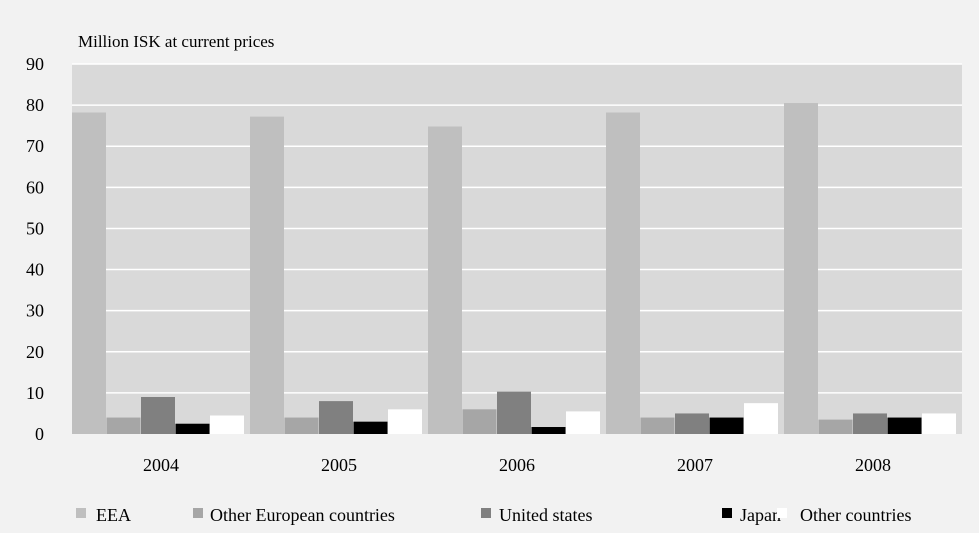 Image resolution: width=979 pixels, height=538 pixels. I want to click on y-tick-label: 80, so click(35, 105).